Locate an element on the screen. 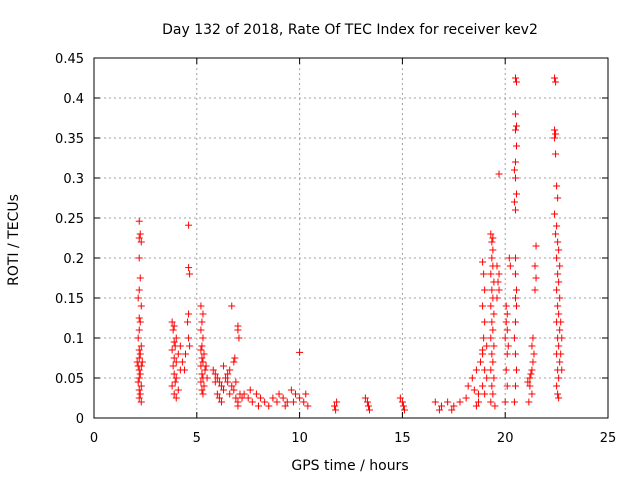 The image size is (640, 480). y-tick-label: 0.3 is located at coordinates (73, 179).